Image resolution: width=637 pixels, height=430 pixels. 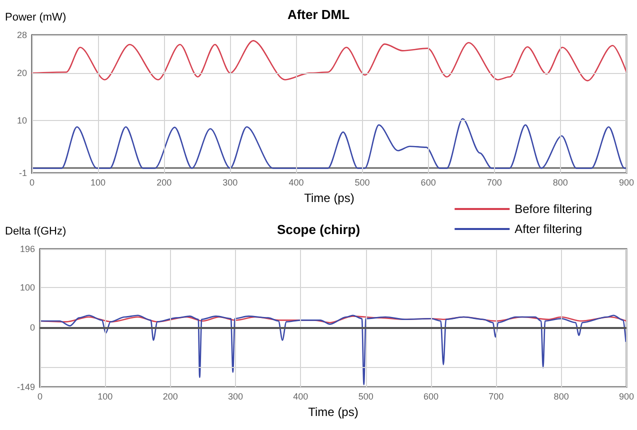 What do you see at coordinates (21, 121) in the screenshot?
I see `y-tick-label: 10` at bounding box center [21, 121].